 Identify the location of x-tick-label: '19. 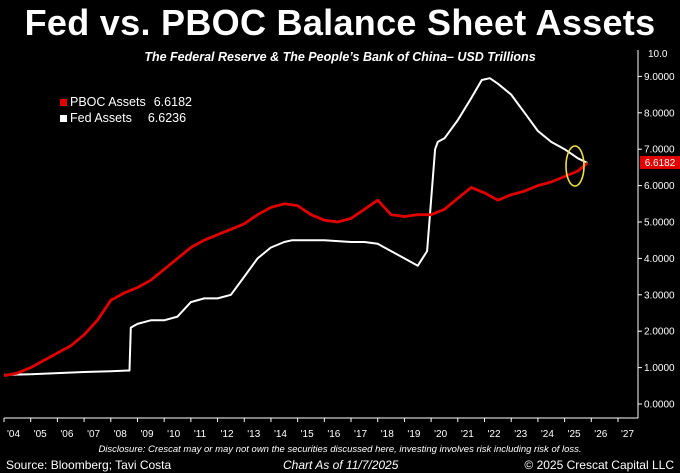
(413, 434).